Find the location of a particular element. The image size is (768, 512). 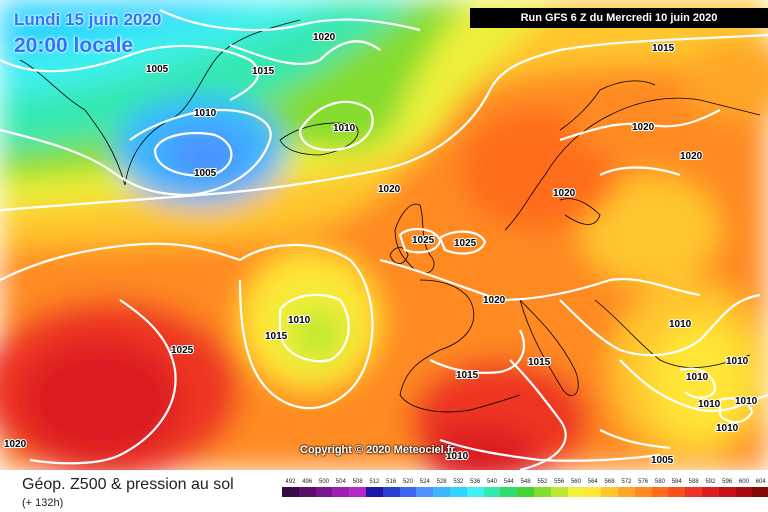

scale-cell: 556 is located at coordinates (559, 487).